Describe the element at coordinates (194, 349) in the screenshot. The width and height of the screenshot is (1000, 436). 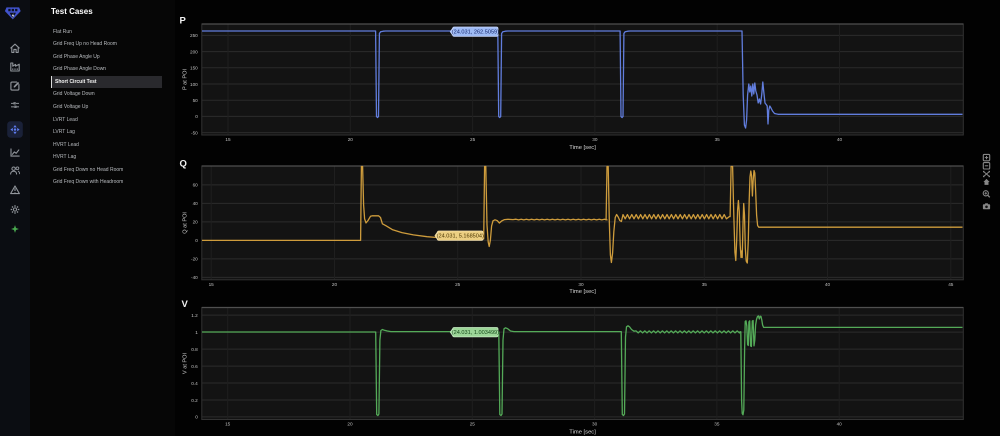
I see `svg-text: 0.8` at that location.